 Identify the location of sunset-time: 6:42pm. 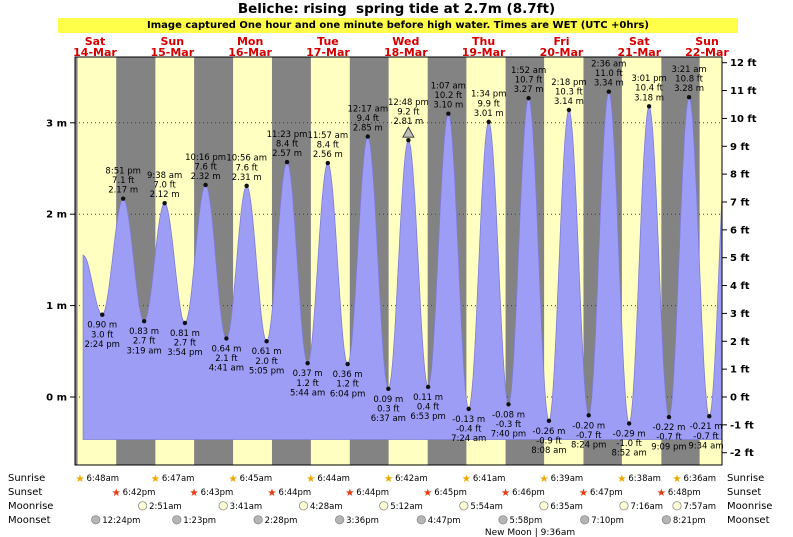
(139, 493).